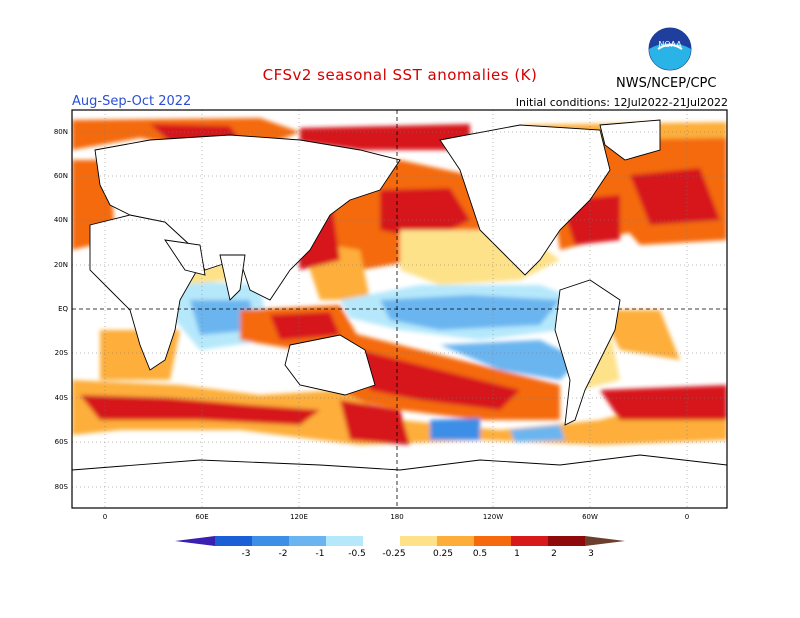 The image size is (800, 618). Describe the element at coordinates (605, 541) in the screenshot. I see `colorbar-arrow-right` at that location.